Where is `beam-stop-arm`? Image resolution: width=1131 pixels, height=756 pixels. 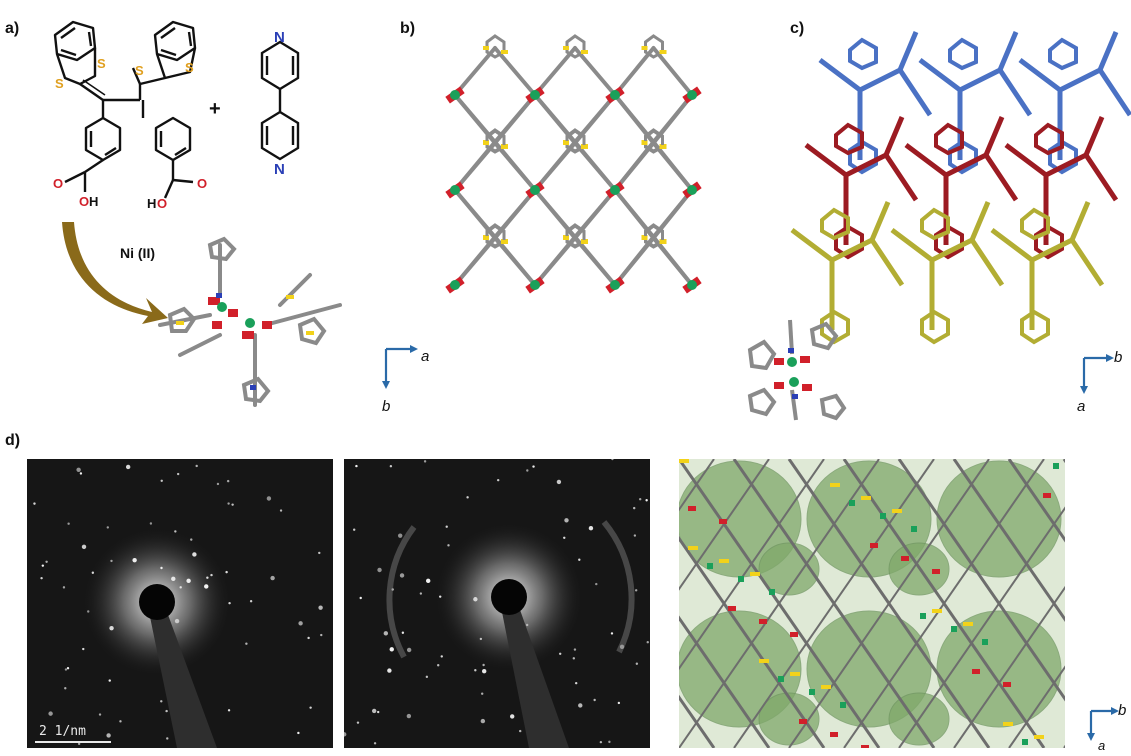
beam-stop-arm is located at coordinates (535, 677).